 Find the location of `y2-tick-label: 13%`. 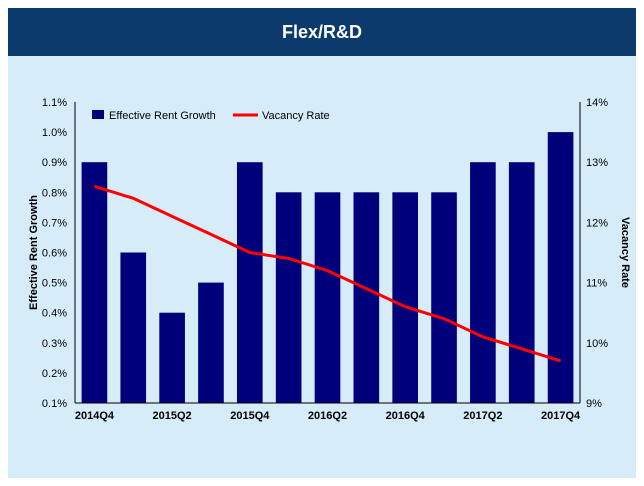

y2-tick-label: 13% is located at coordinates (597, 163).